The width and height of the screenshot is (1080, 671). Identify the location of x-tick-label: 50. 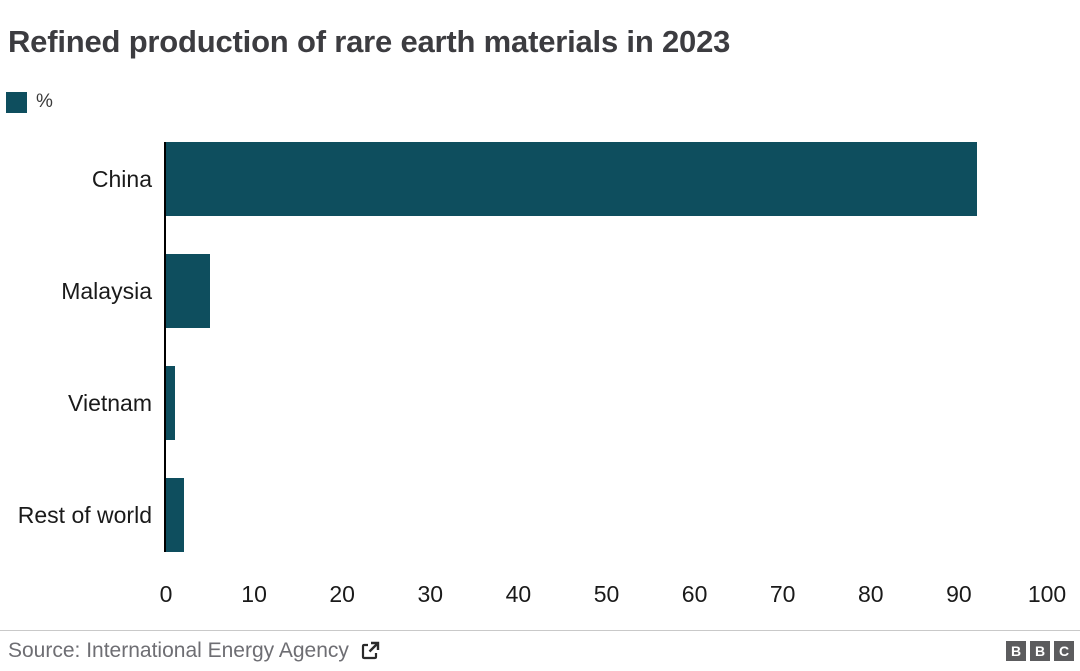
(606, 594).